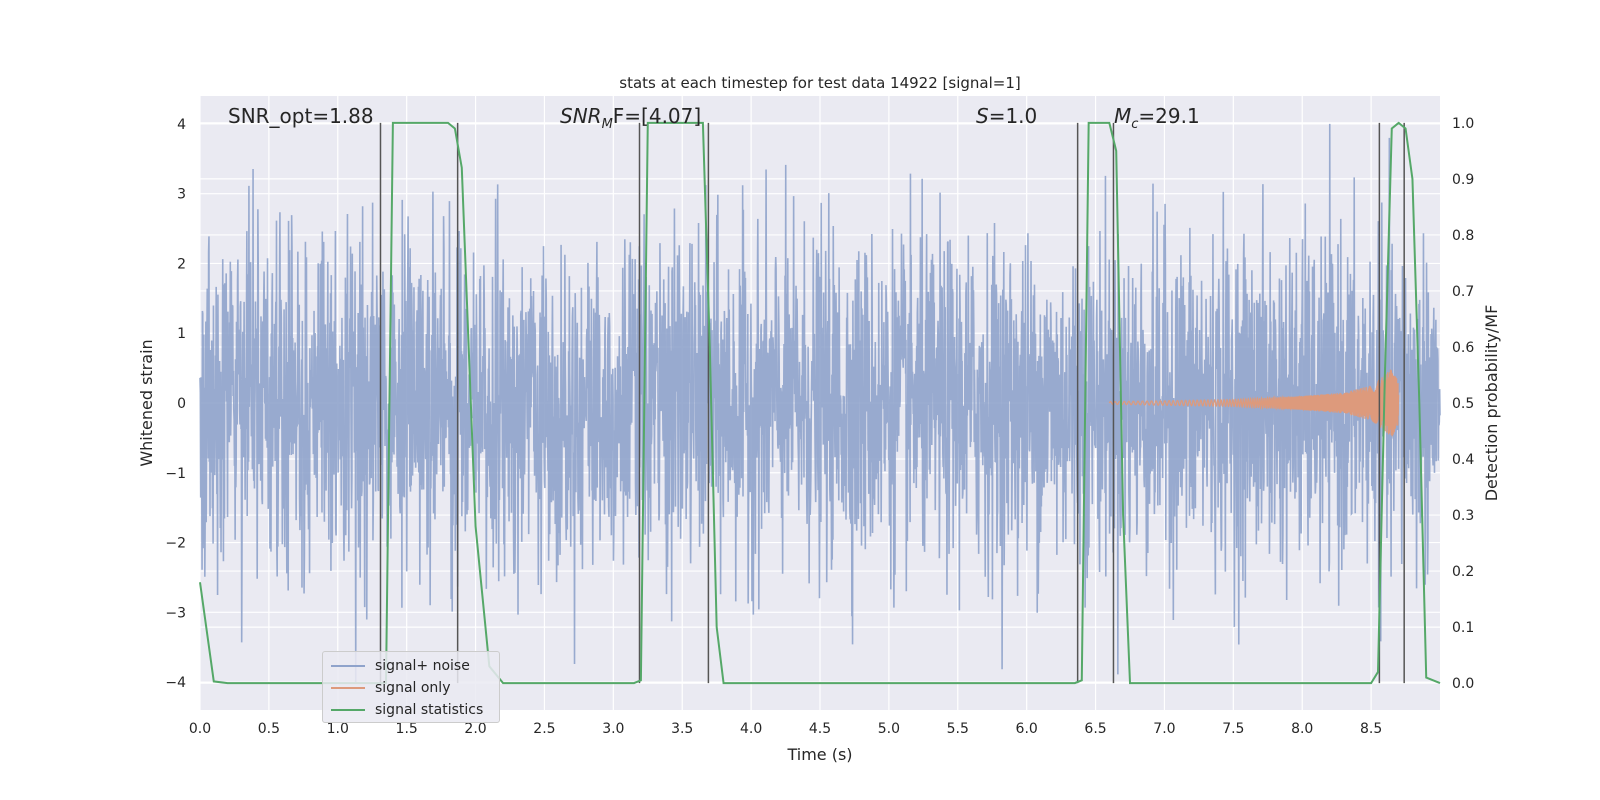  What do you see at coordinates (1463, 460) in the screenshot?
I see `y2-tick-label: 0.4` at bounding box center [1463, 460].